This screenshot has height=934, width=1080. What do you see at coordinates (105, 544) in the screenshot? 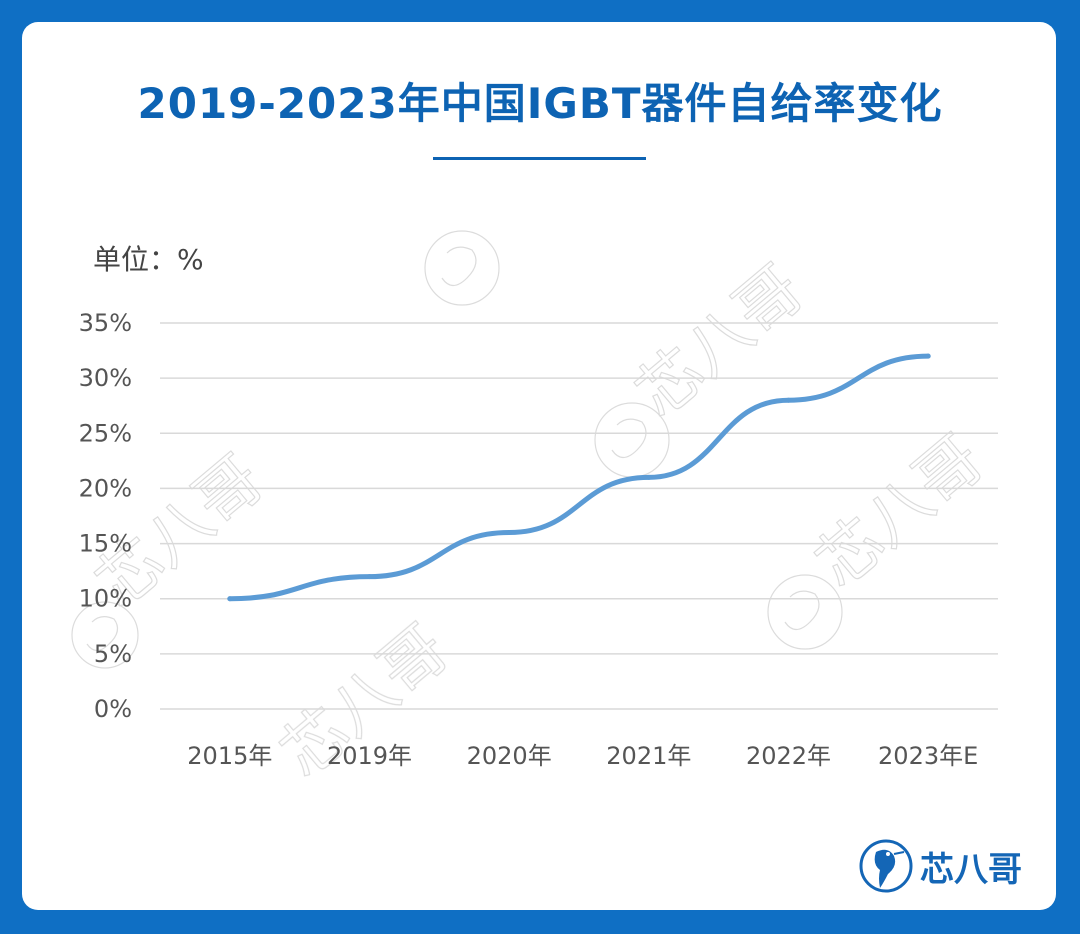
I see `y-tick-label: 15%` at bounding box center [105, 544].